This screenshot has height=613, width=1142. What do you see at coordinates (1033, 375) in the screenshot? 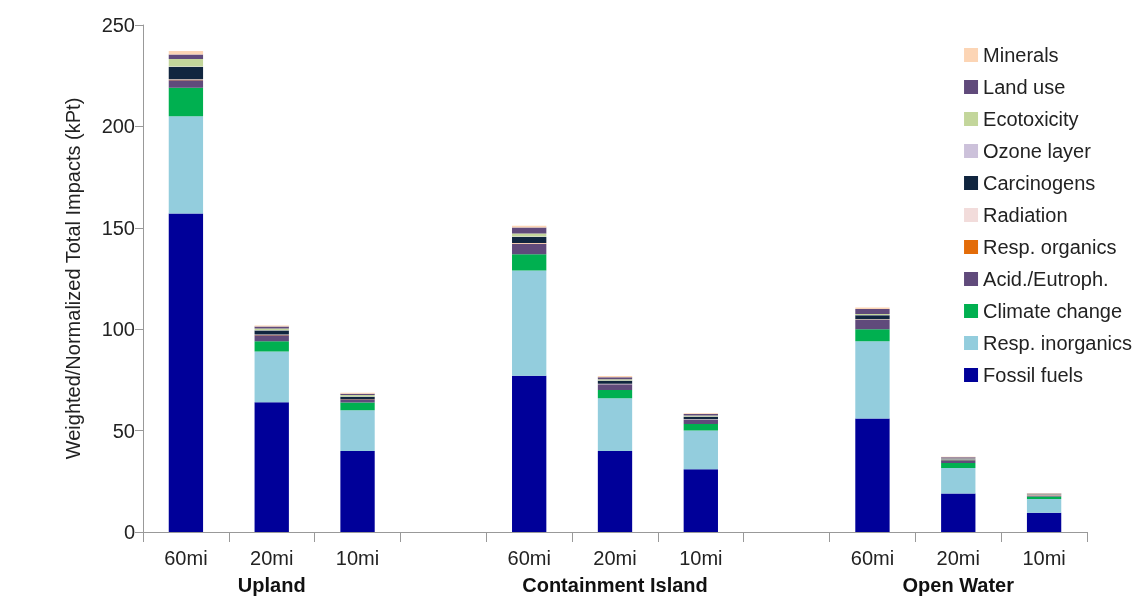
I see `legend-label: Fossil fuels` at bounding box center [1033, 375].